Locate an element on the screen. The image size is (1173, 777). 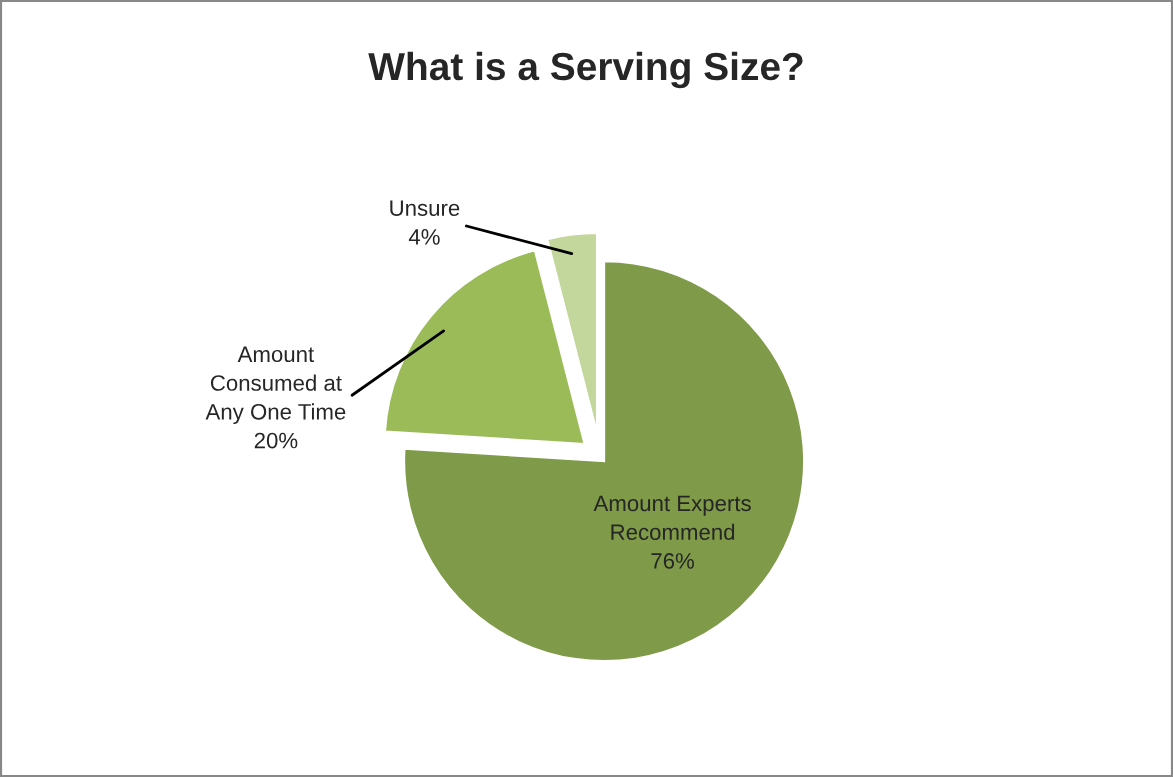
slice-label: Amount Experts Recommend is located at coordinates (672, 518).